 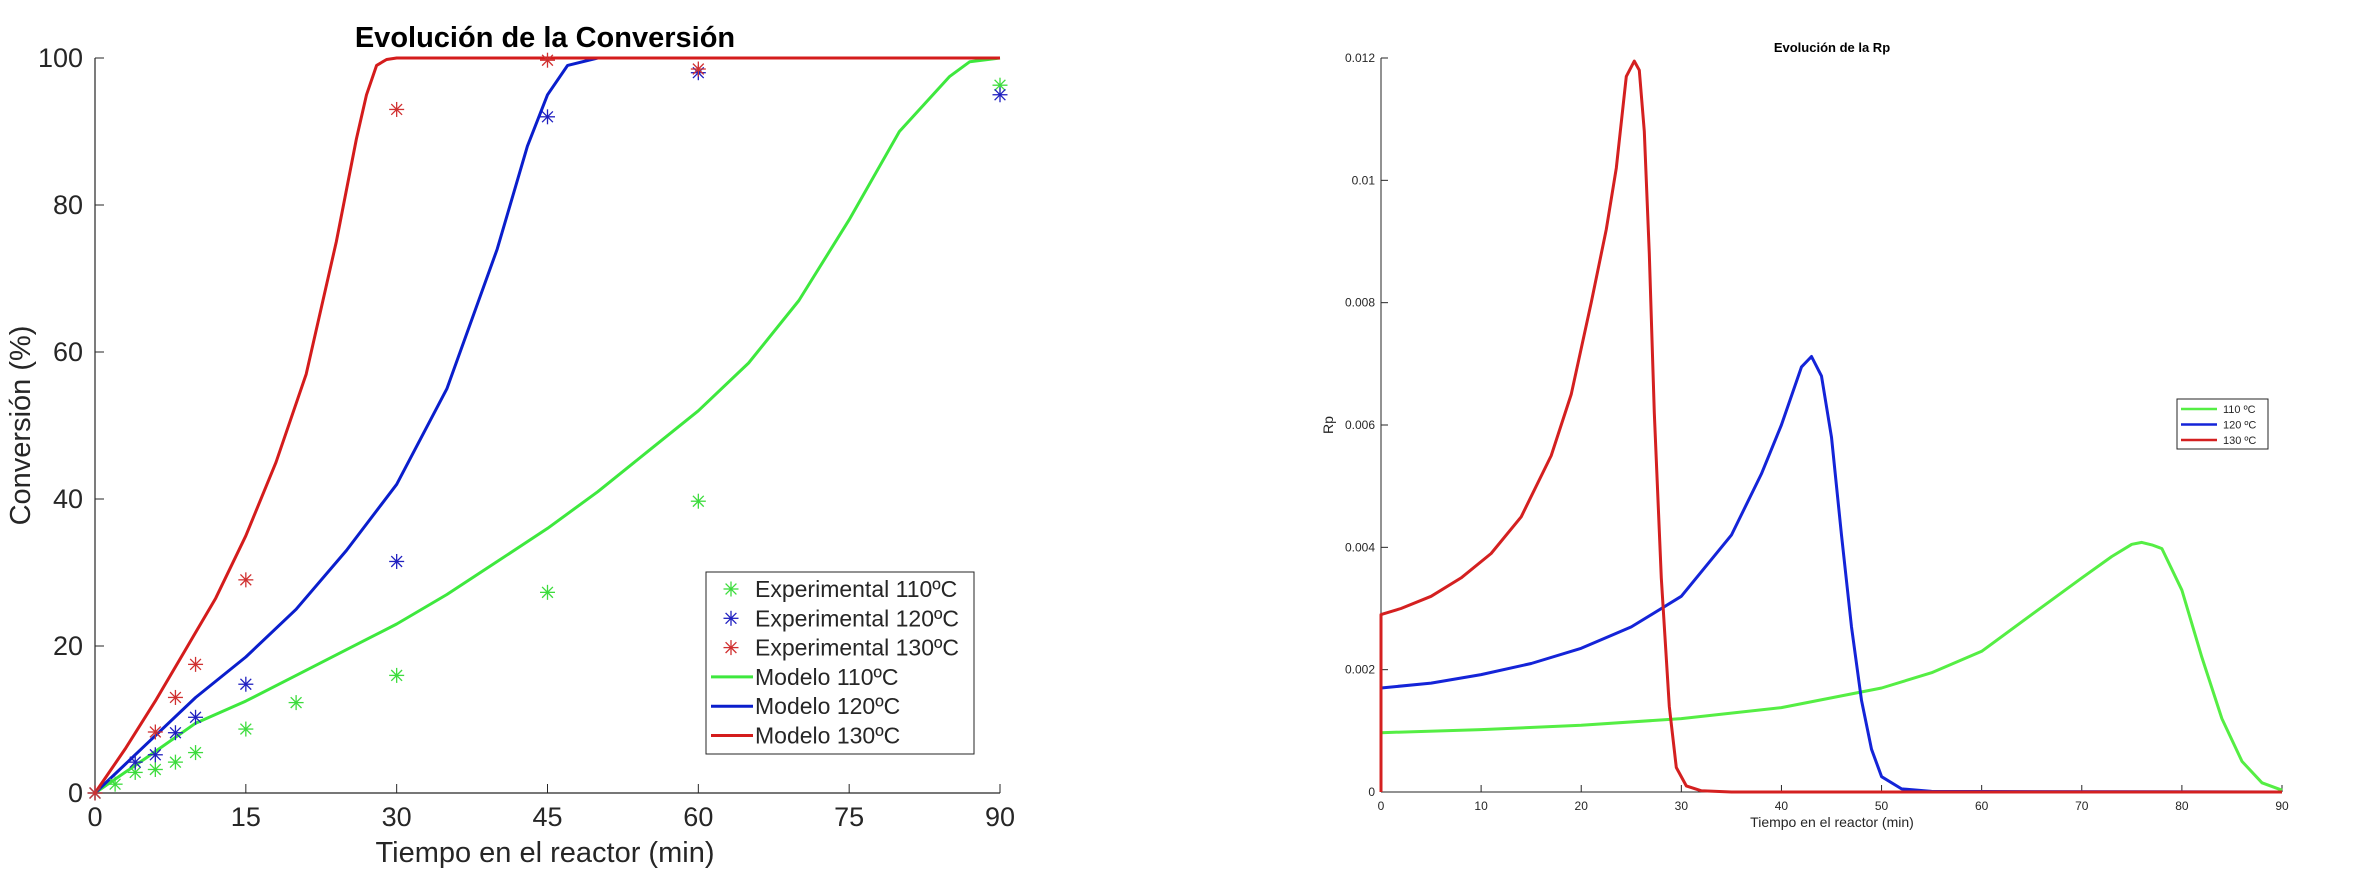 What do you see at coordinates (68, 646) in the screenshot?
I see `y-tick-label: 20` at bounding box center [68, 646].